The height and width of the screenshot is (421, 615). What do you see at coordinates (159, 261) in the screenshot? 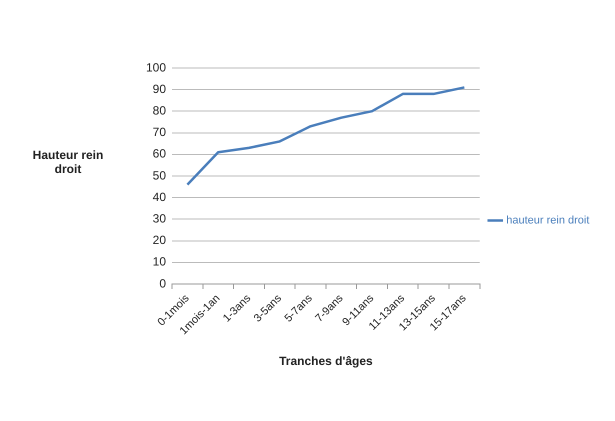
I see `y-tick-label: 10` at bounding box center [159, 261].